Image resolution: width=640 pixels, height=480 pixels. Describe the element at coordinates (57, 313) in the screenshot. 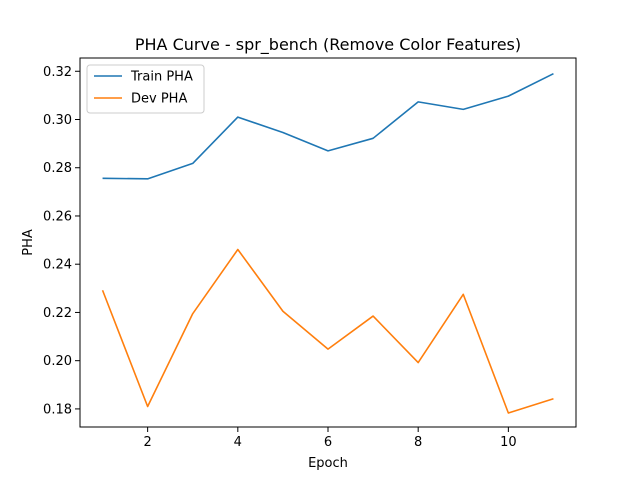

I see `y-tick-label: 0.22` at that location.